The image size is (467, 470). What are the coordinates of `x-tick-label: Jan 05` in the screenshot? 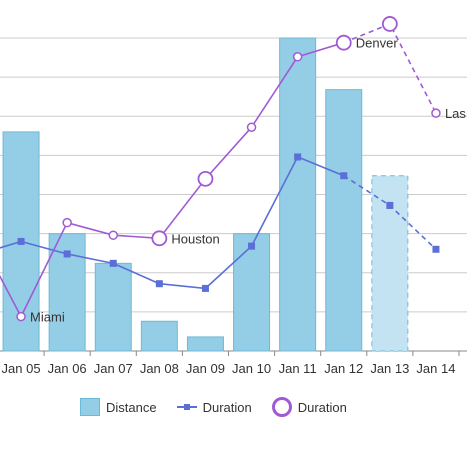 It's located at (21, 368).